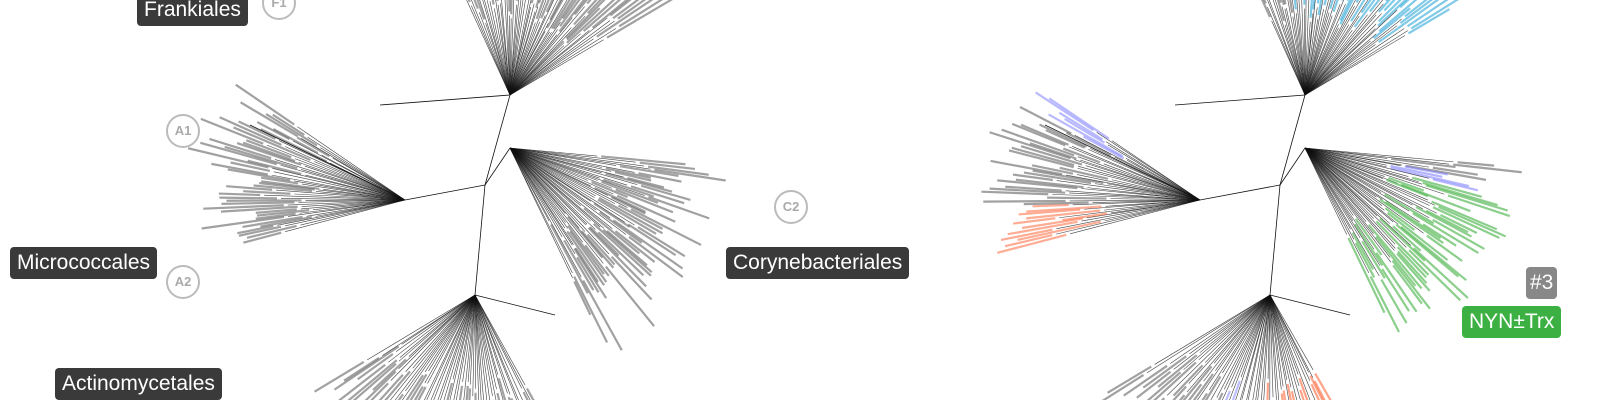  What do you see at coordinates (1542, 283) in the screenshot?
I see `panel-label: #3` at bounding box center [1542, 283].